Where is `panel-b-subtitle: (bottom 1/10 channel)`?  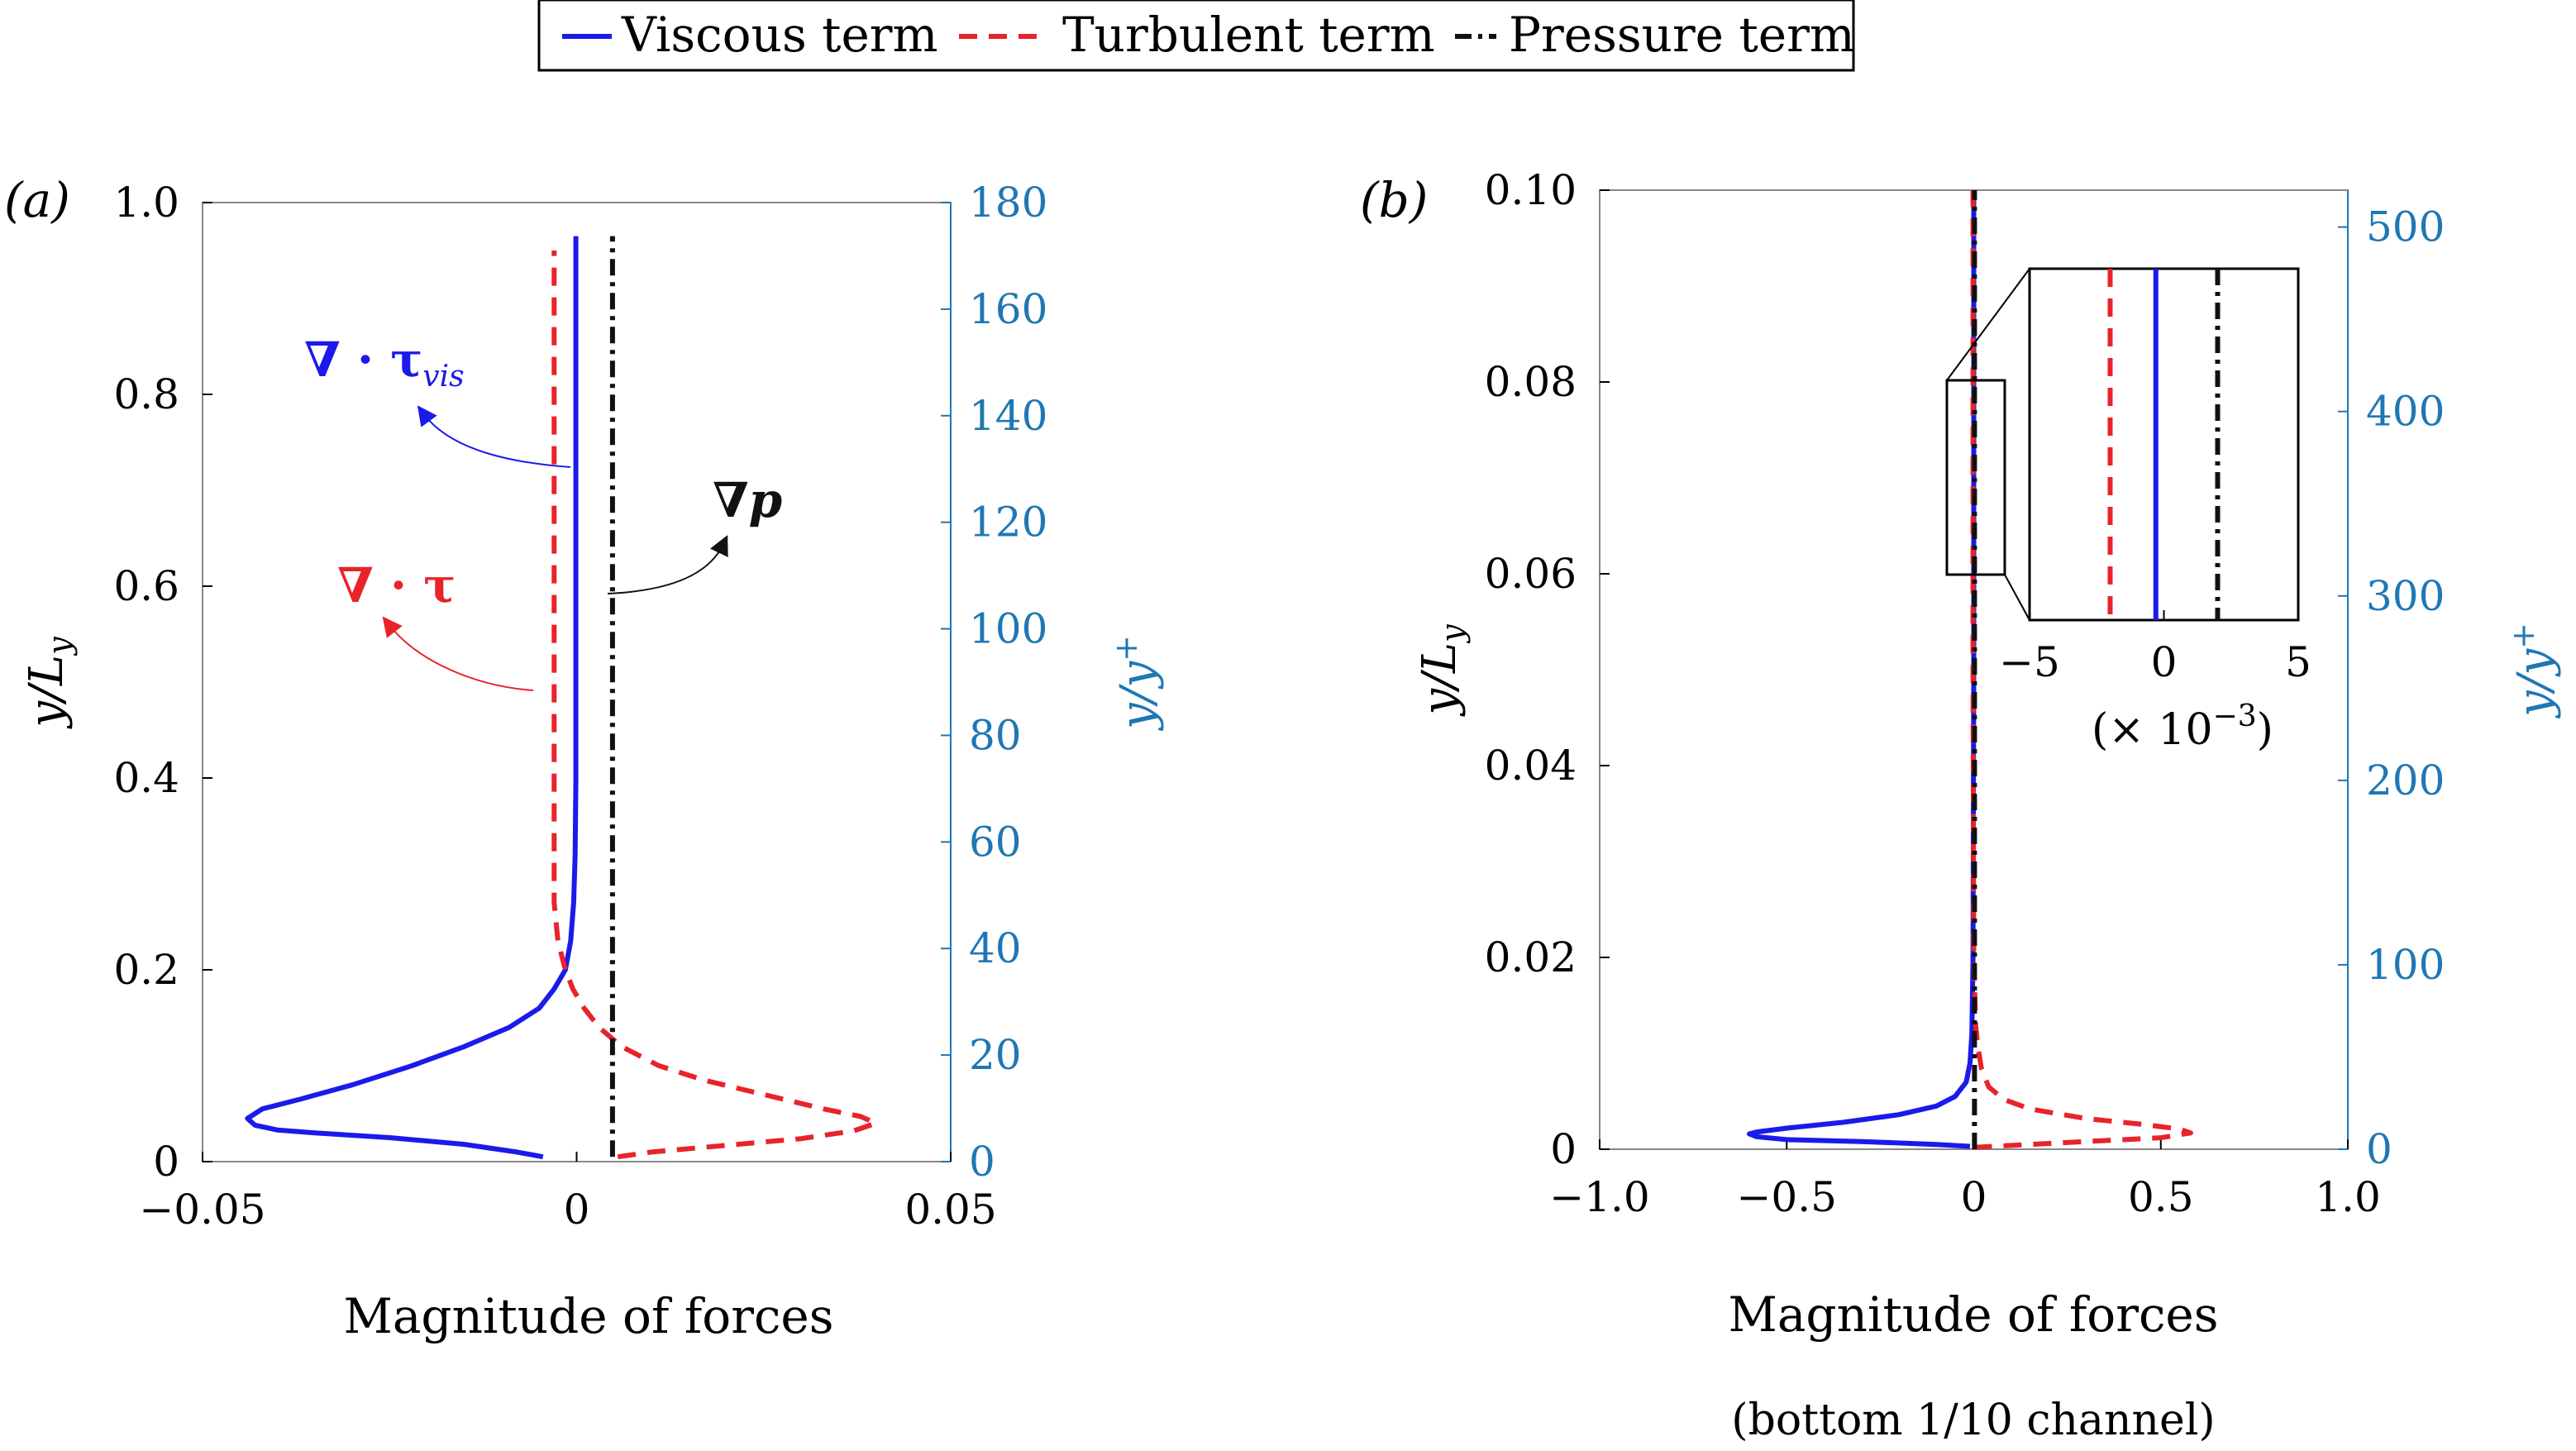
panel-b-subtitle: (bottom 1/10 channel) is located at coordinates (1973, 1420).